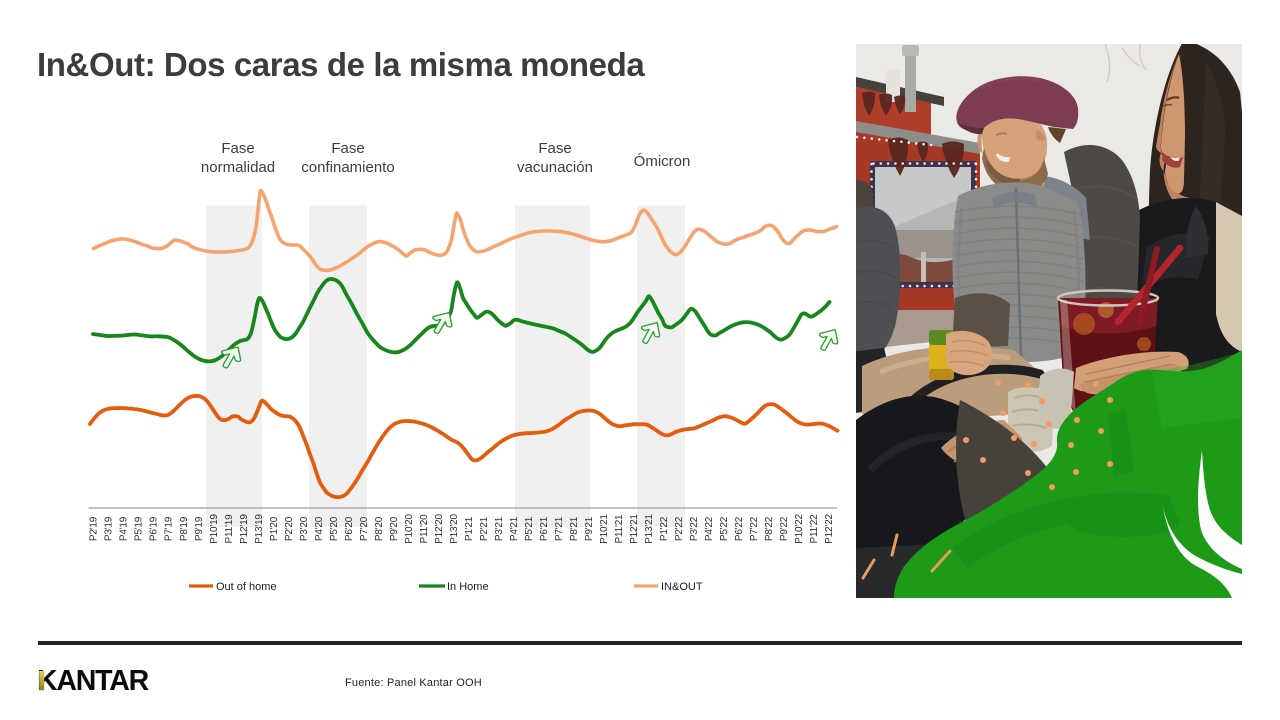 Image resolution: width=1280 pixels, height=720 pixels. Describe the element at coordinates (334, 528) in the screenshot. I see `svg-text: P5'20` at that location.